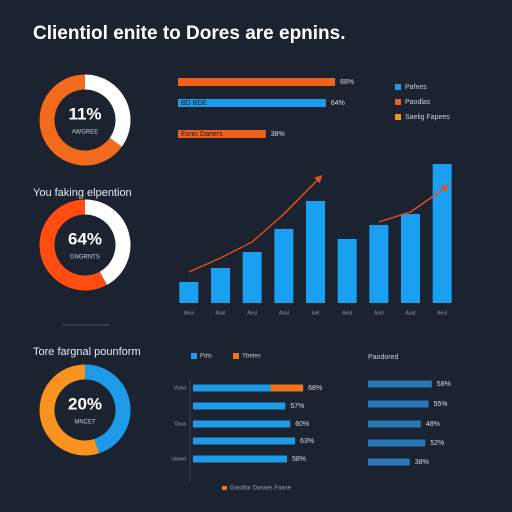 The image size is (512, 512). Describe the element at coordinates (87, 352) in the screenshot. I see `section-heading: Tore fargnal pounform` at that location.